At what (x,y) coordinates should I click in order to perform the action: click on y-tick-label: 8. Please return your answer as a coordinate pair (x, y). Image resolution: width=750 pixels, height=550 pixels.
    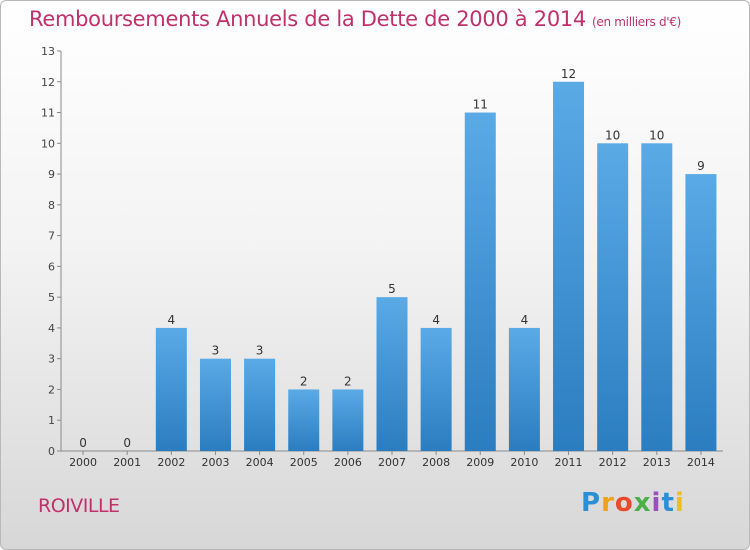
    Looking at the image, I should click on (51, 205).